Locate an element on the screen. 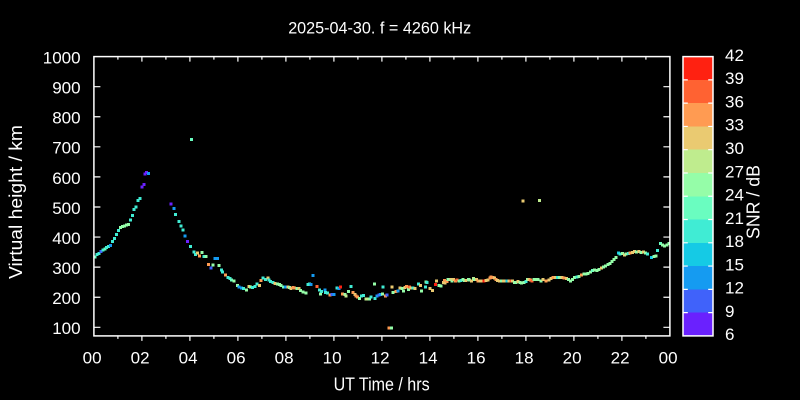 Image resolution: width=800 pixels, height=400 pixels. svg-text: 300 is located at coordinates (66, 268).